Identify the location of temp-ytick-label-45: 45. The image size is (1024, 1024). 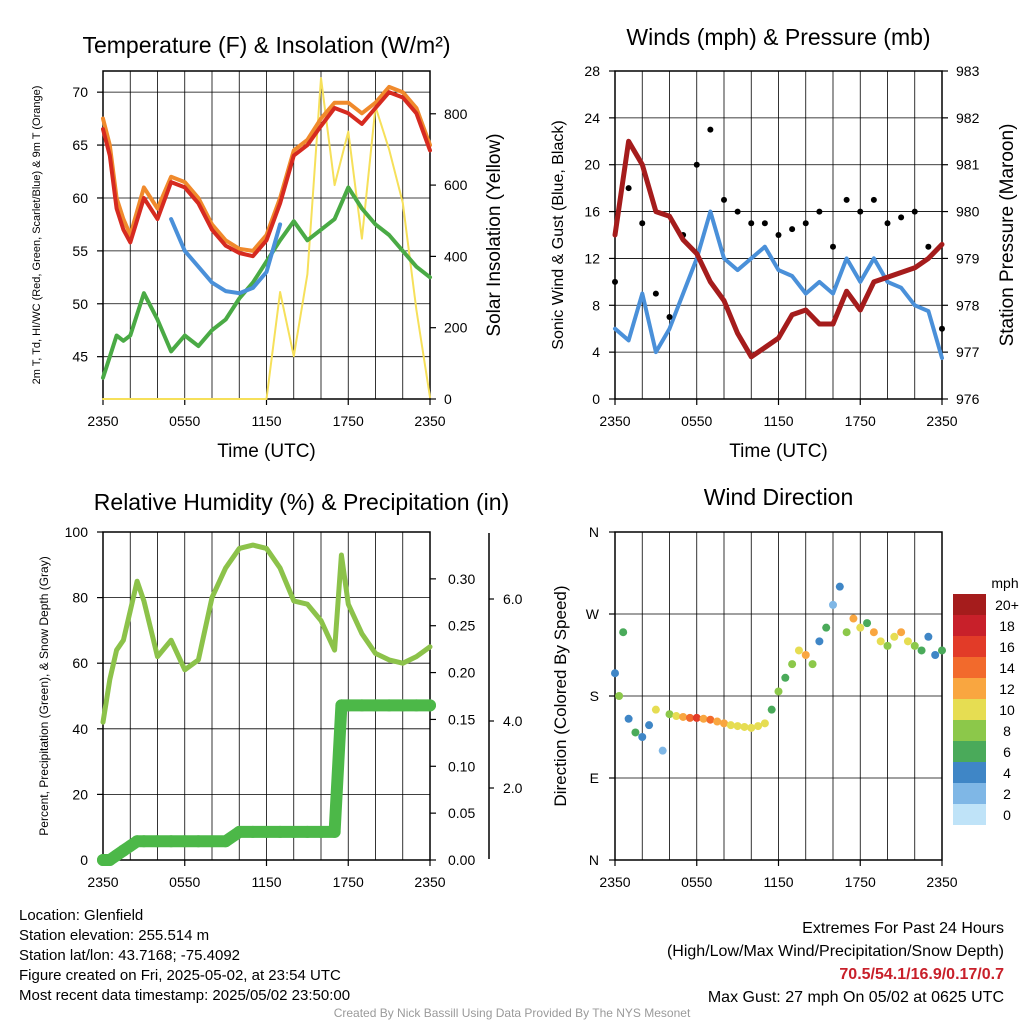
(80, 357).